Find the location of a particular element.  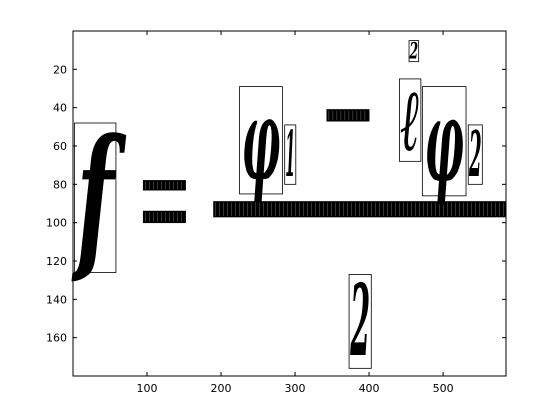

symbol-box-7: 2 is located at coordinates (414, 52).